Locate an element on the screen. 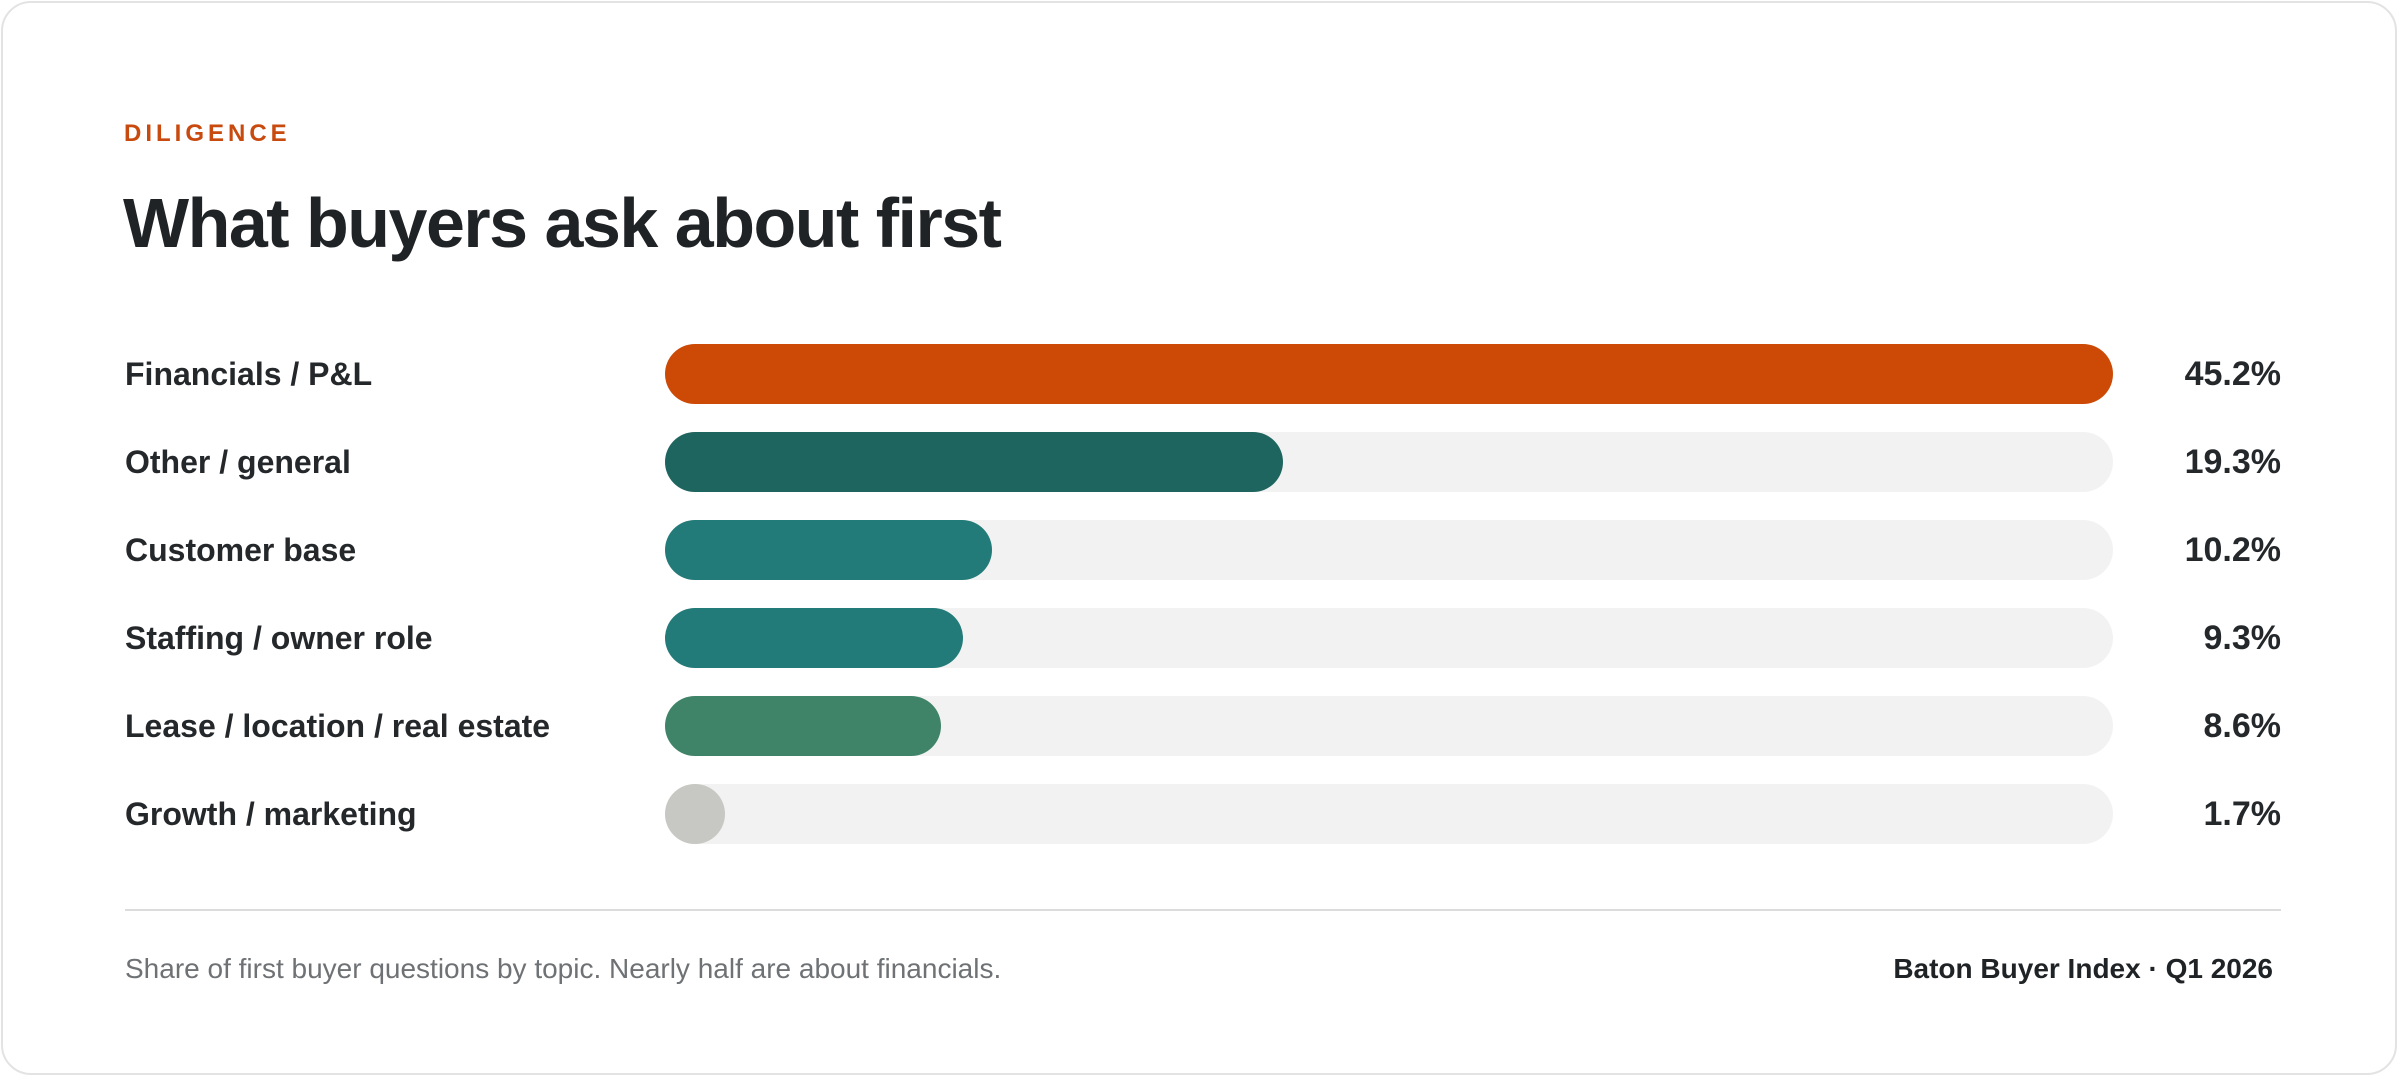 This screenshot has width=2400, height=1081. bar-value-label: 1.7% is located at coordinates (2242, 814).